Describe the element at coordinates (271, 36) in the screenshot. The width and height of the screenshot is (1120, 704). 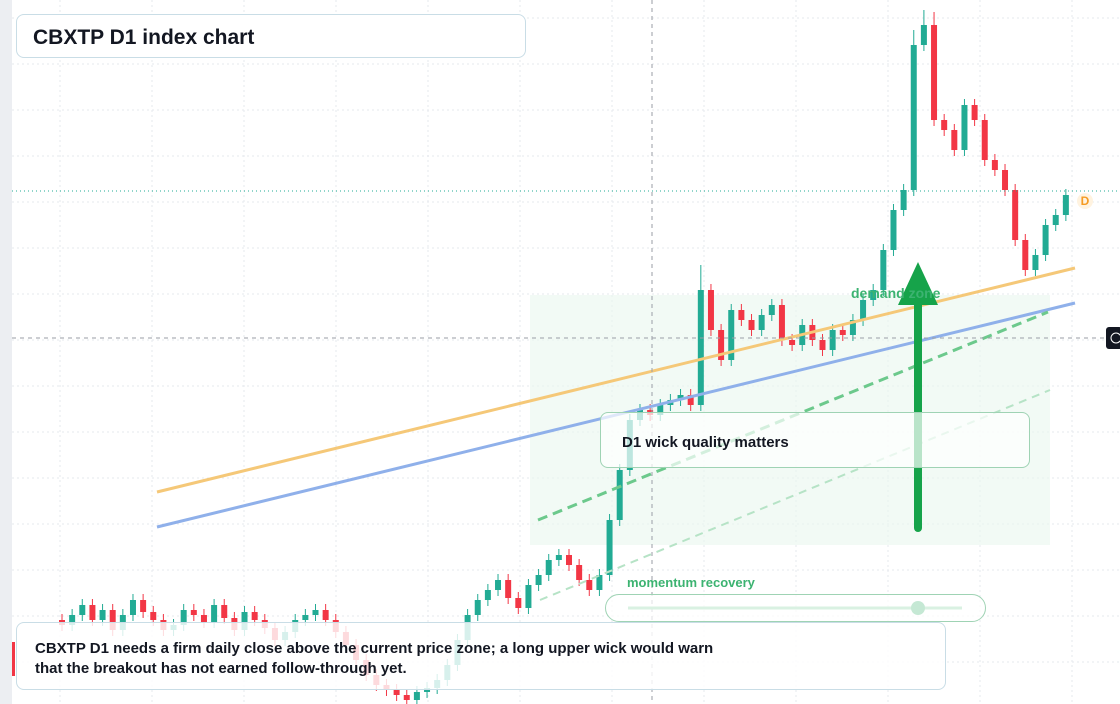
I see `title-box: CBXTP D1 index chart` at that location.